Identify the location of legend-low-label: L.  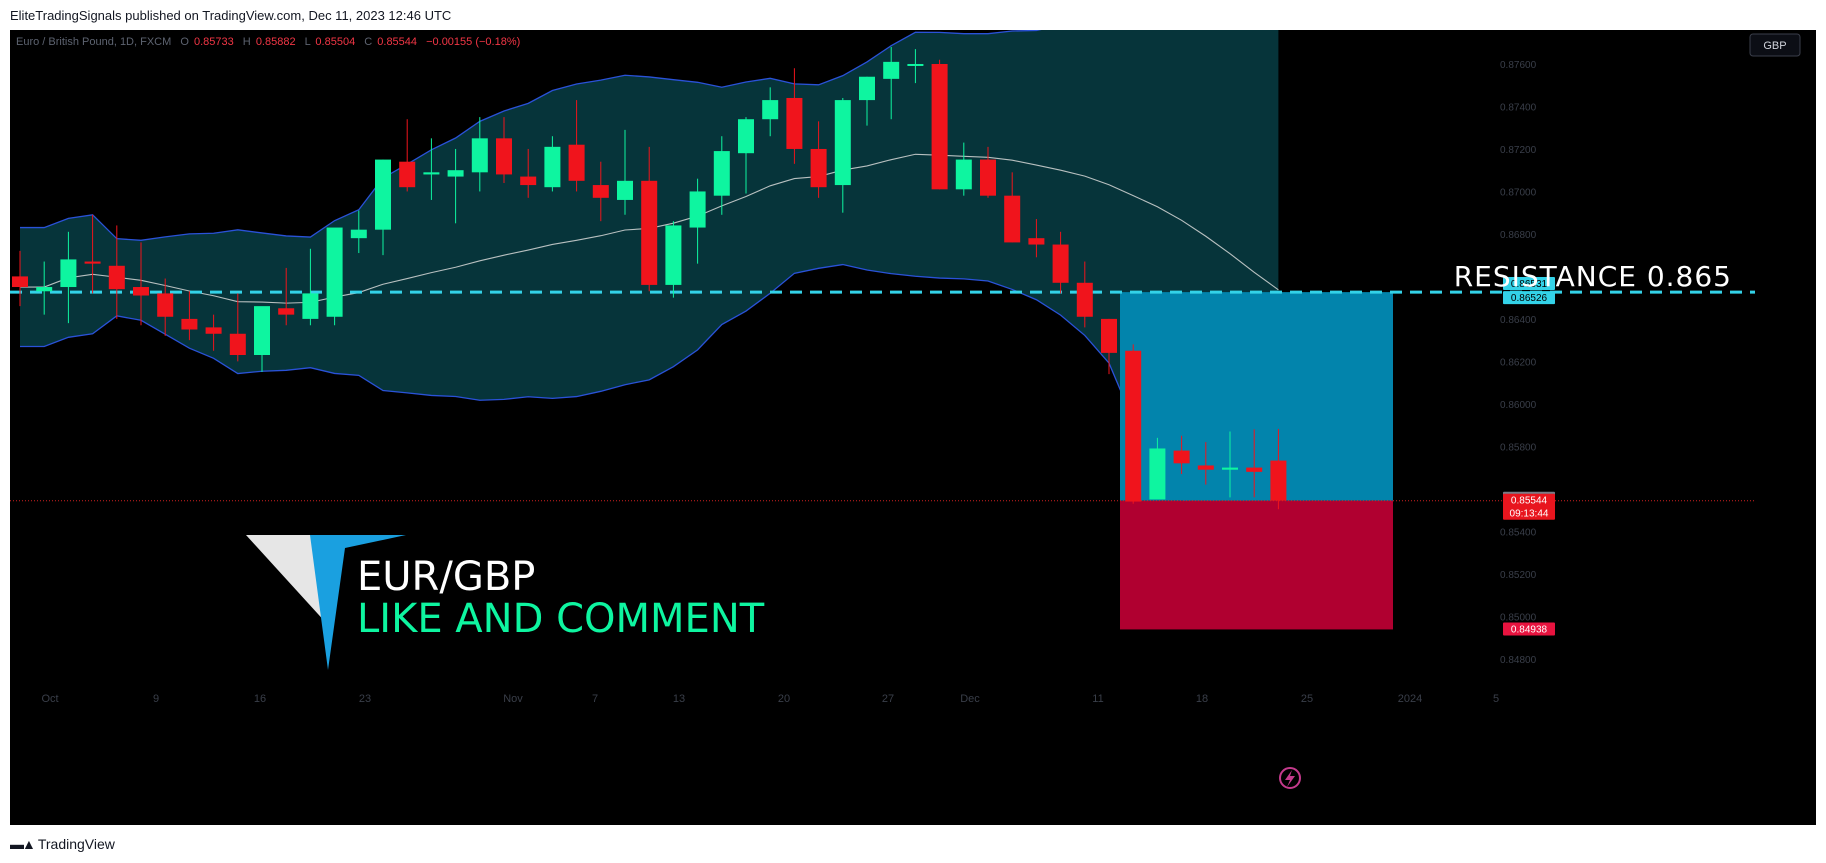
(308, 42).